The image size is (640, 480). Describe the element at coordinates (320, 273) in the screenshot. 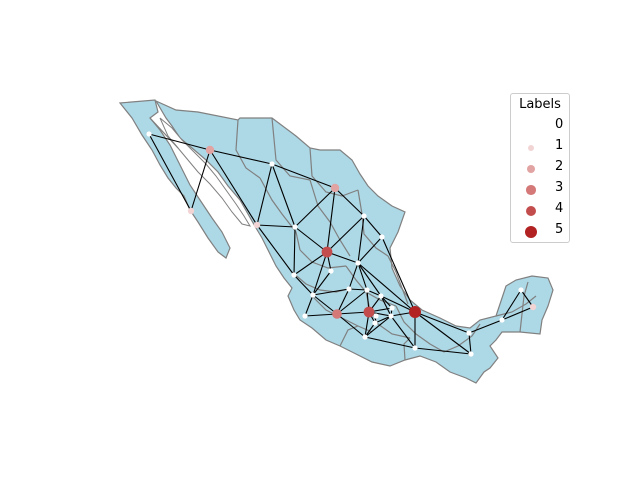

I see `edge-zac-jal` at that location.